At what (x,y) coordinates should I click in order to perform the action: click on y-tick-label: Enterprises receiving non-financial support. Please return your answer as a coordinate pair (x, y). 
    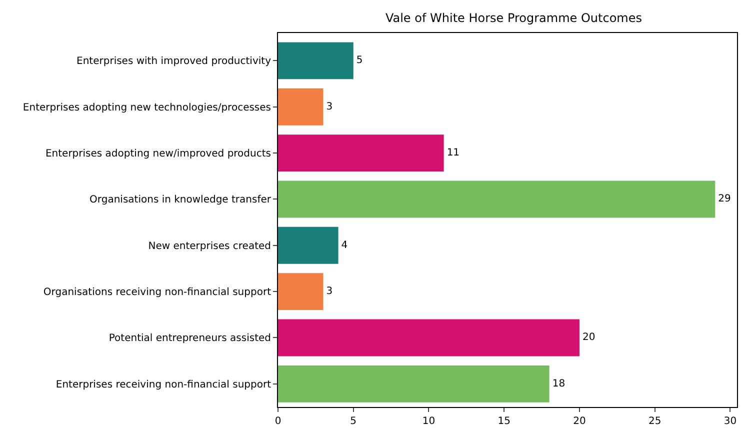
    Looking at the image, I should click on (164, 384).